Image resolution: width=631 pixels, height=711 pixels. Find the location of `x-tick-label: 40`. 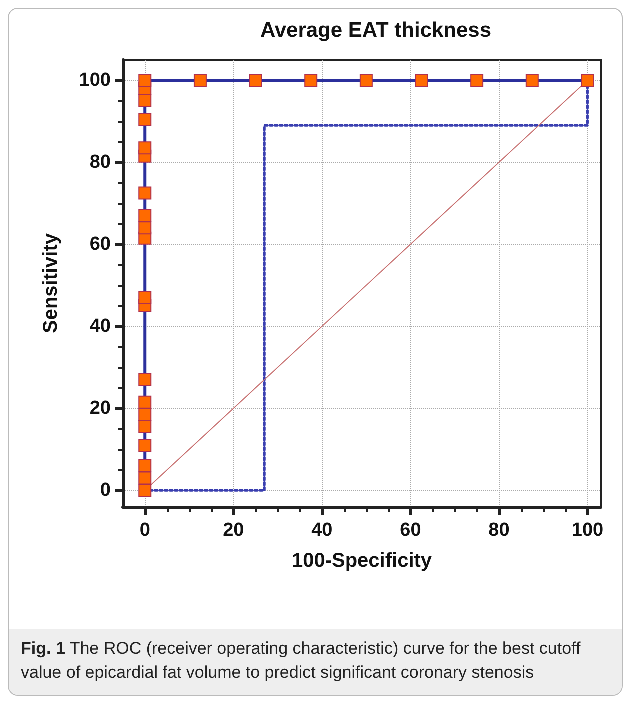

x-tick-label: 40 is located at coordinates (322, 530).